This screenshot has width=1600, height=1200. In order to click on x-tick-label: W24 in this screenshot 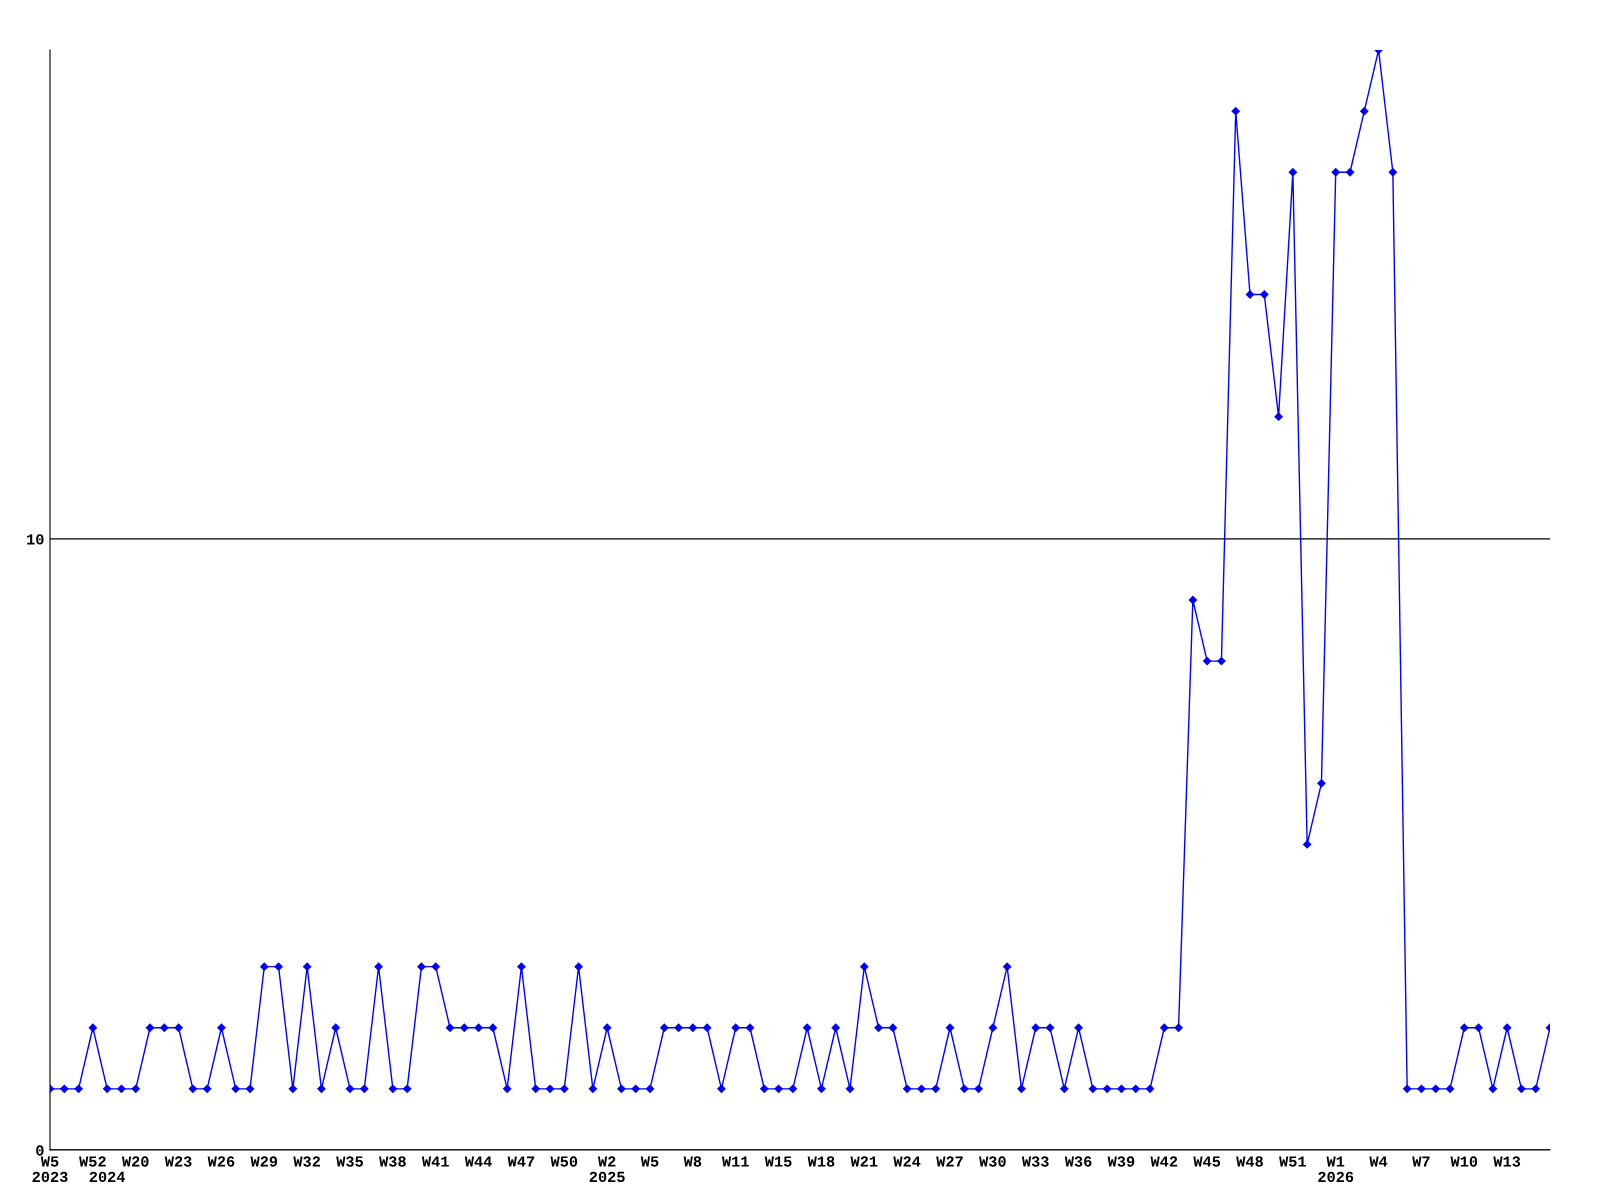, I will do `click(907, 1161)`.